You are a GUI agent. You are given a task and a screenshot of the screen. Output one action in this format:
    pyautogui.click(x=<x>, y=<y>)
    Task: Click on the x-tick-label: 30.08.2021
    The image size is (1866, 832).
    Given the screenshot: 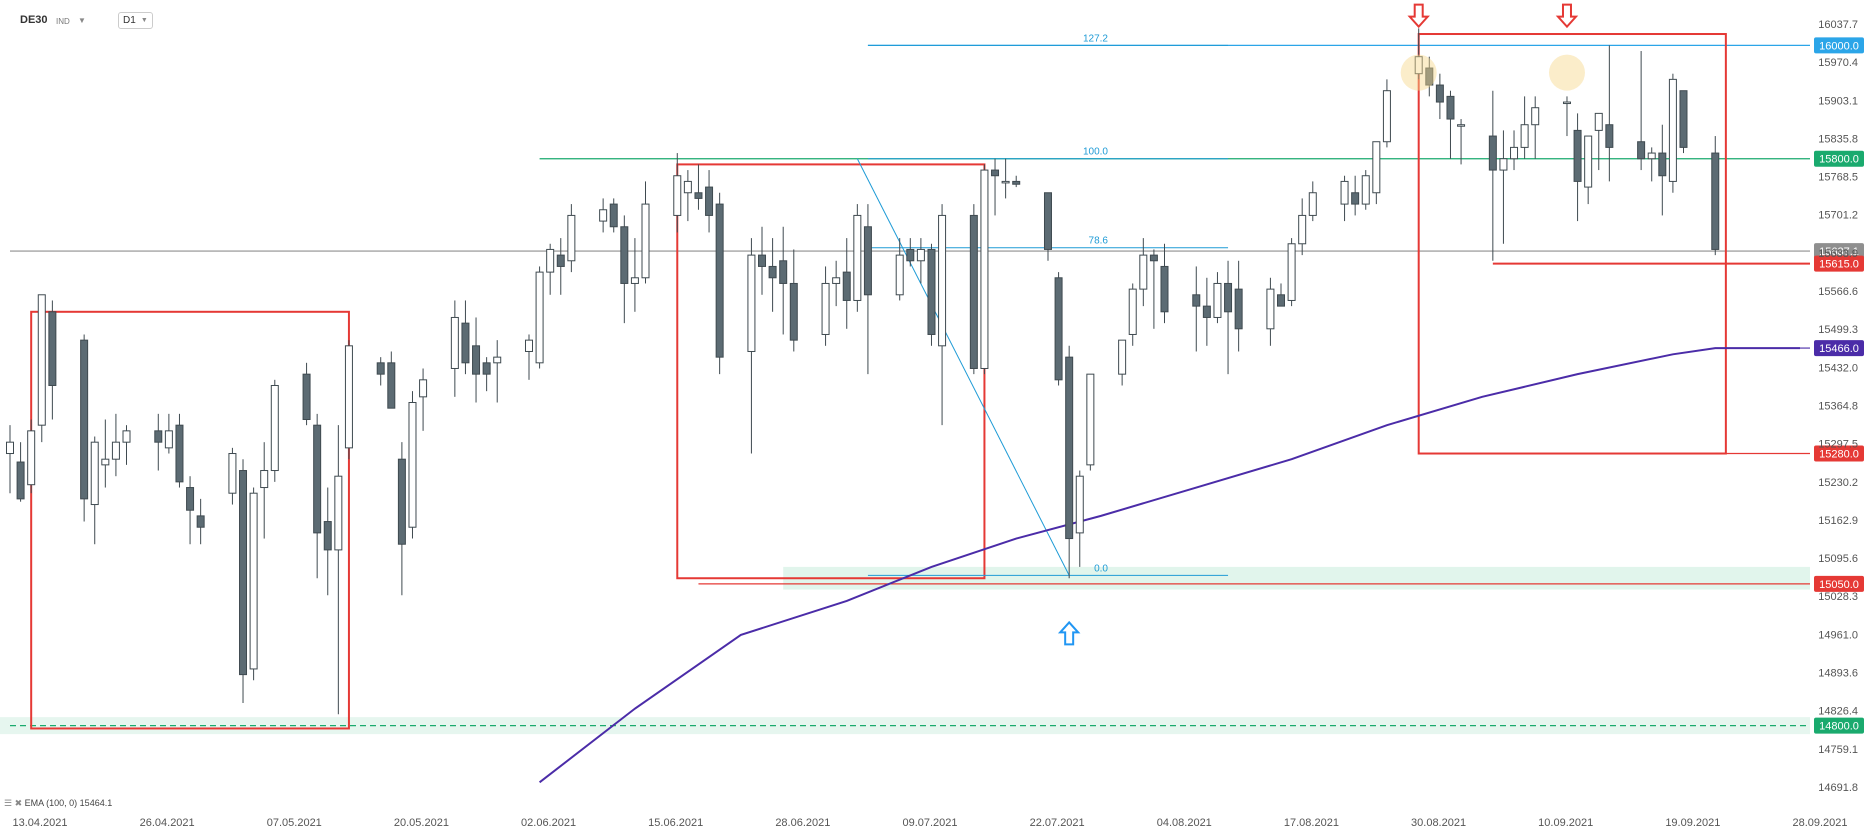 What is the action you would take?
    pyautogui.click(x=1438, y=823)
    